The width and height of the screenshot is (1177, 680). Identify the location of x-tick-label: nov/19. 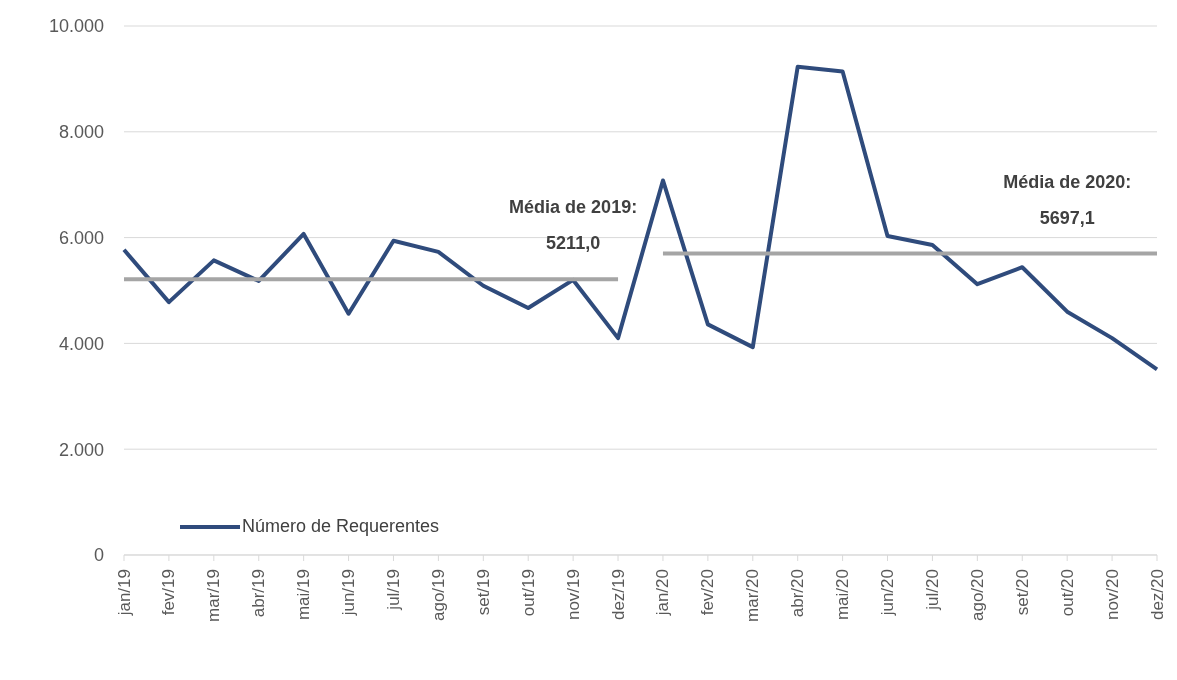
(573, 595).